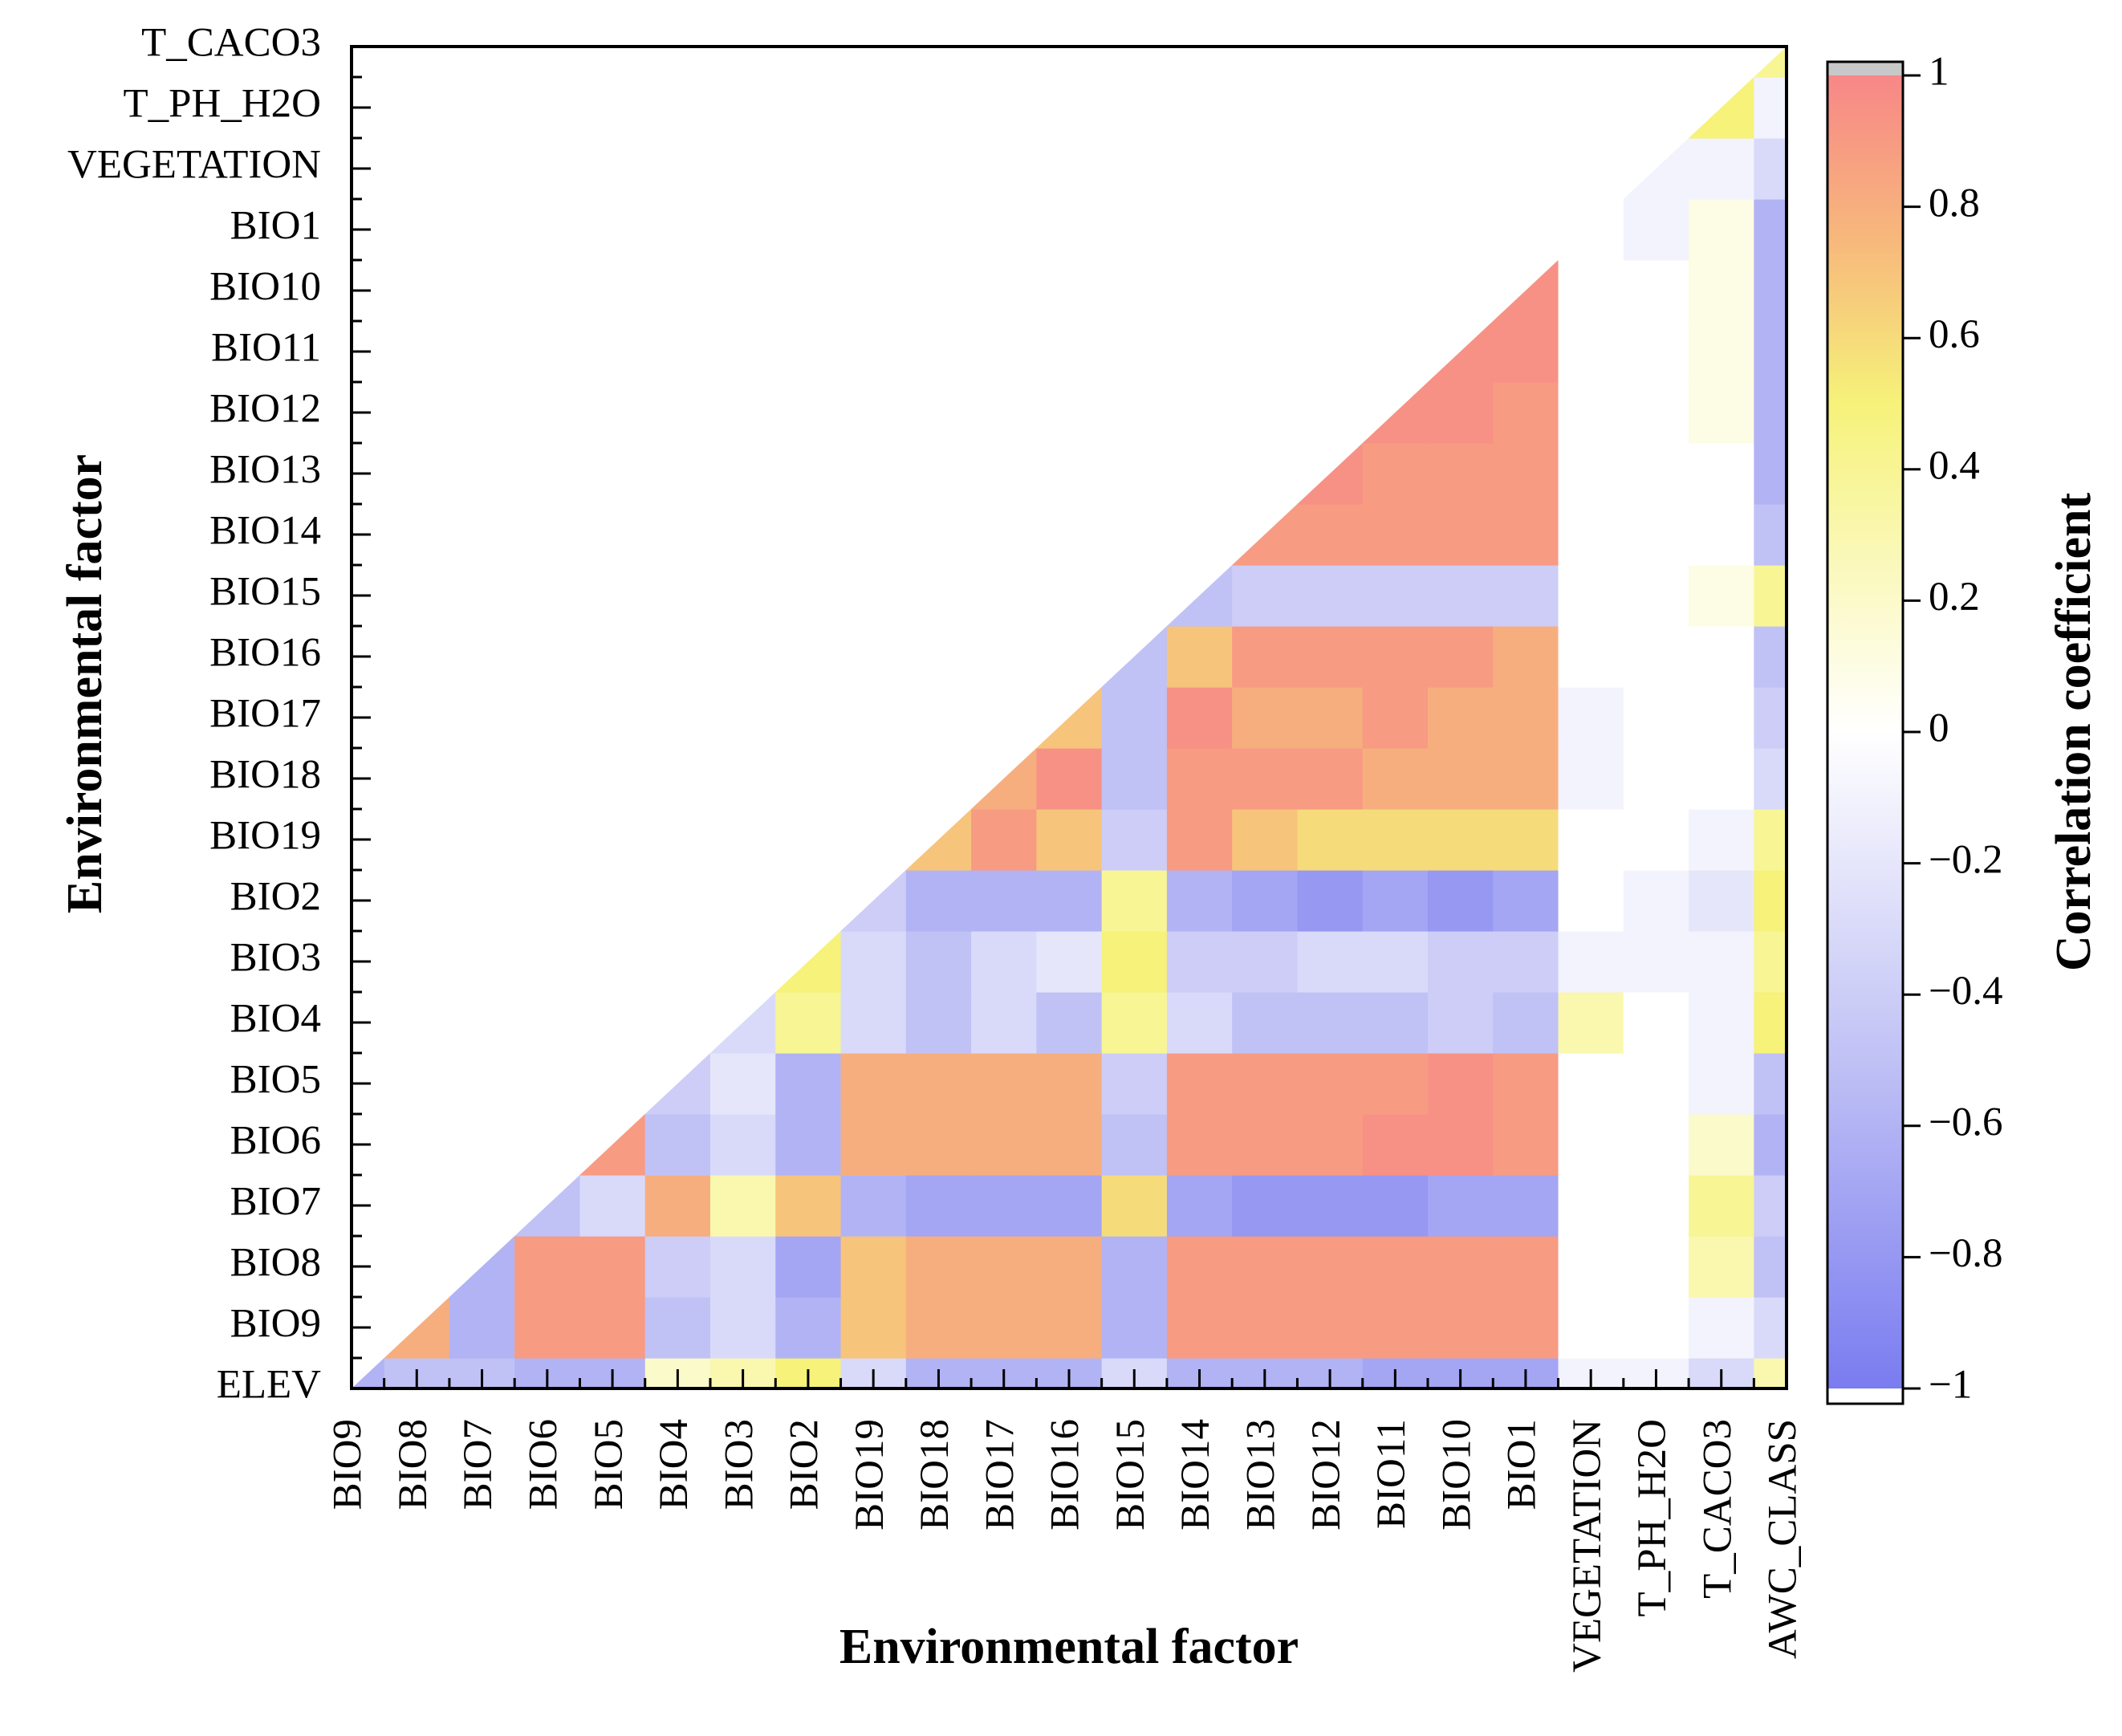  Describe the element at coordinates (275, 1263) in the screenshot. I see `y-tick-label: BIO8` at that location.